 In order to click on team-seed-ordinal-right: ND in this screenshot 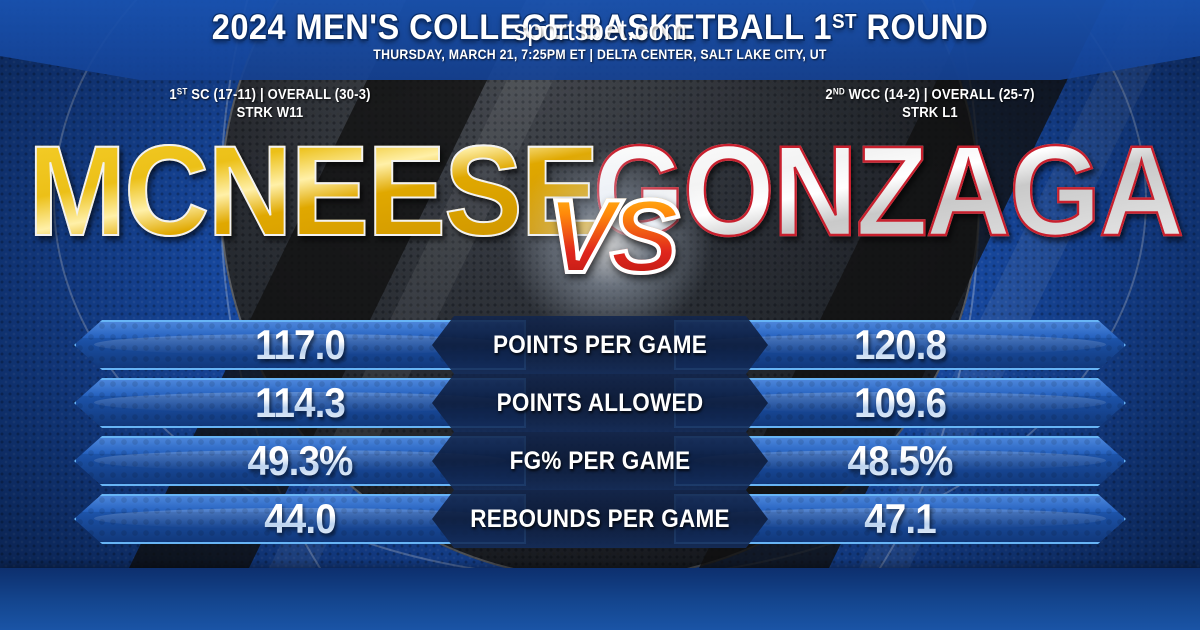, I will do `click(838, 91)`.